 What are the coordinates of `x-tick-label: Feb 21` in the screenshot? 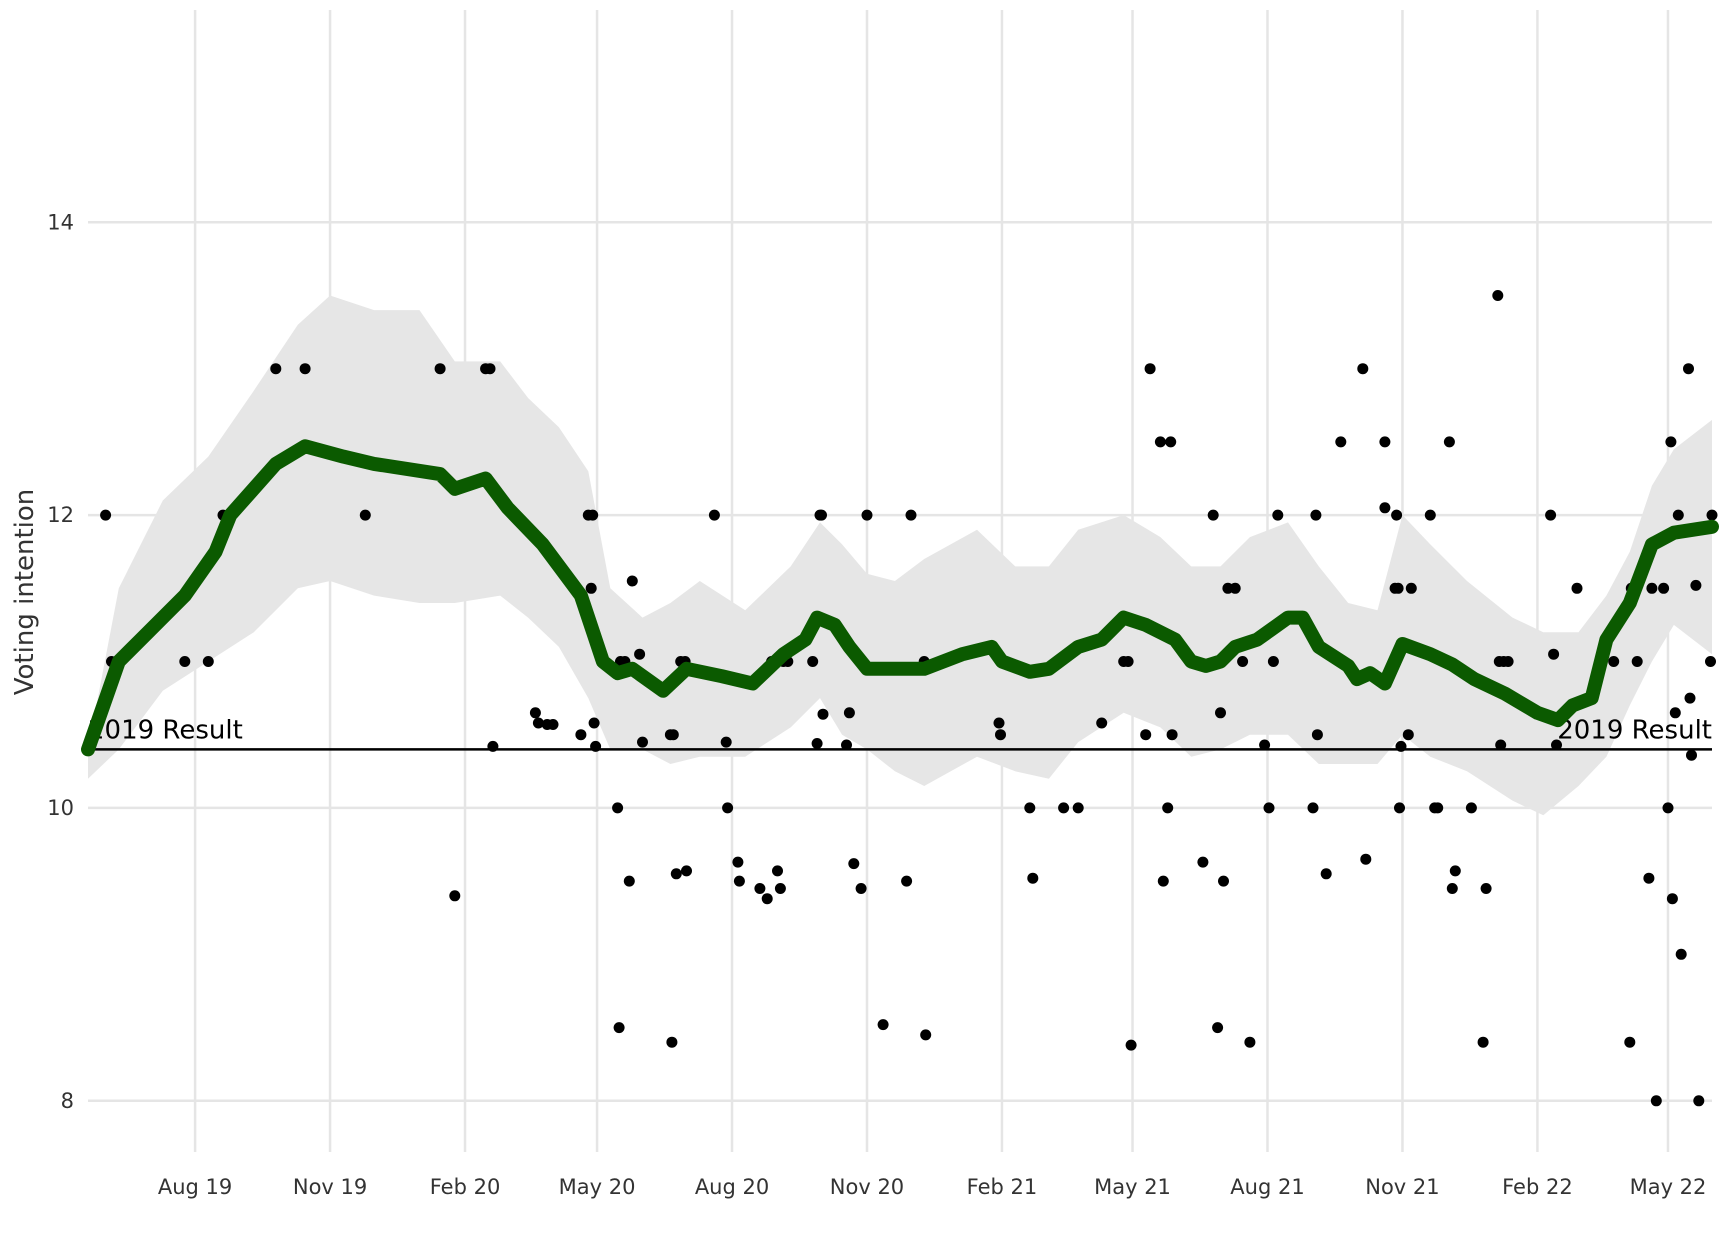 It's located at (1002, 1187).